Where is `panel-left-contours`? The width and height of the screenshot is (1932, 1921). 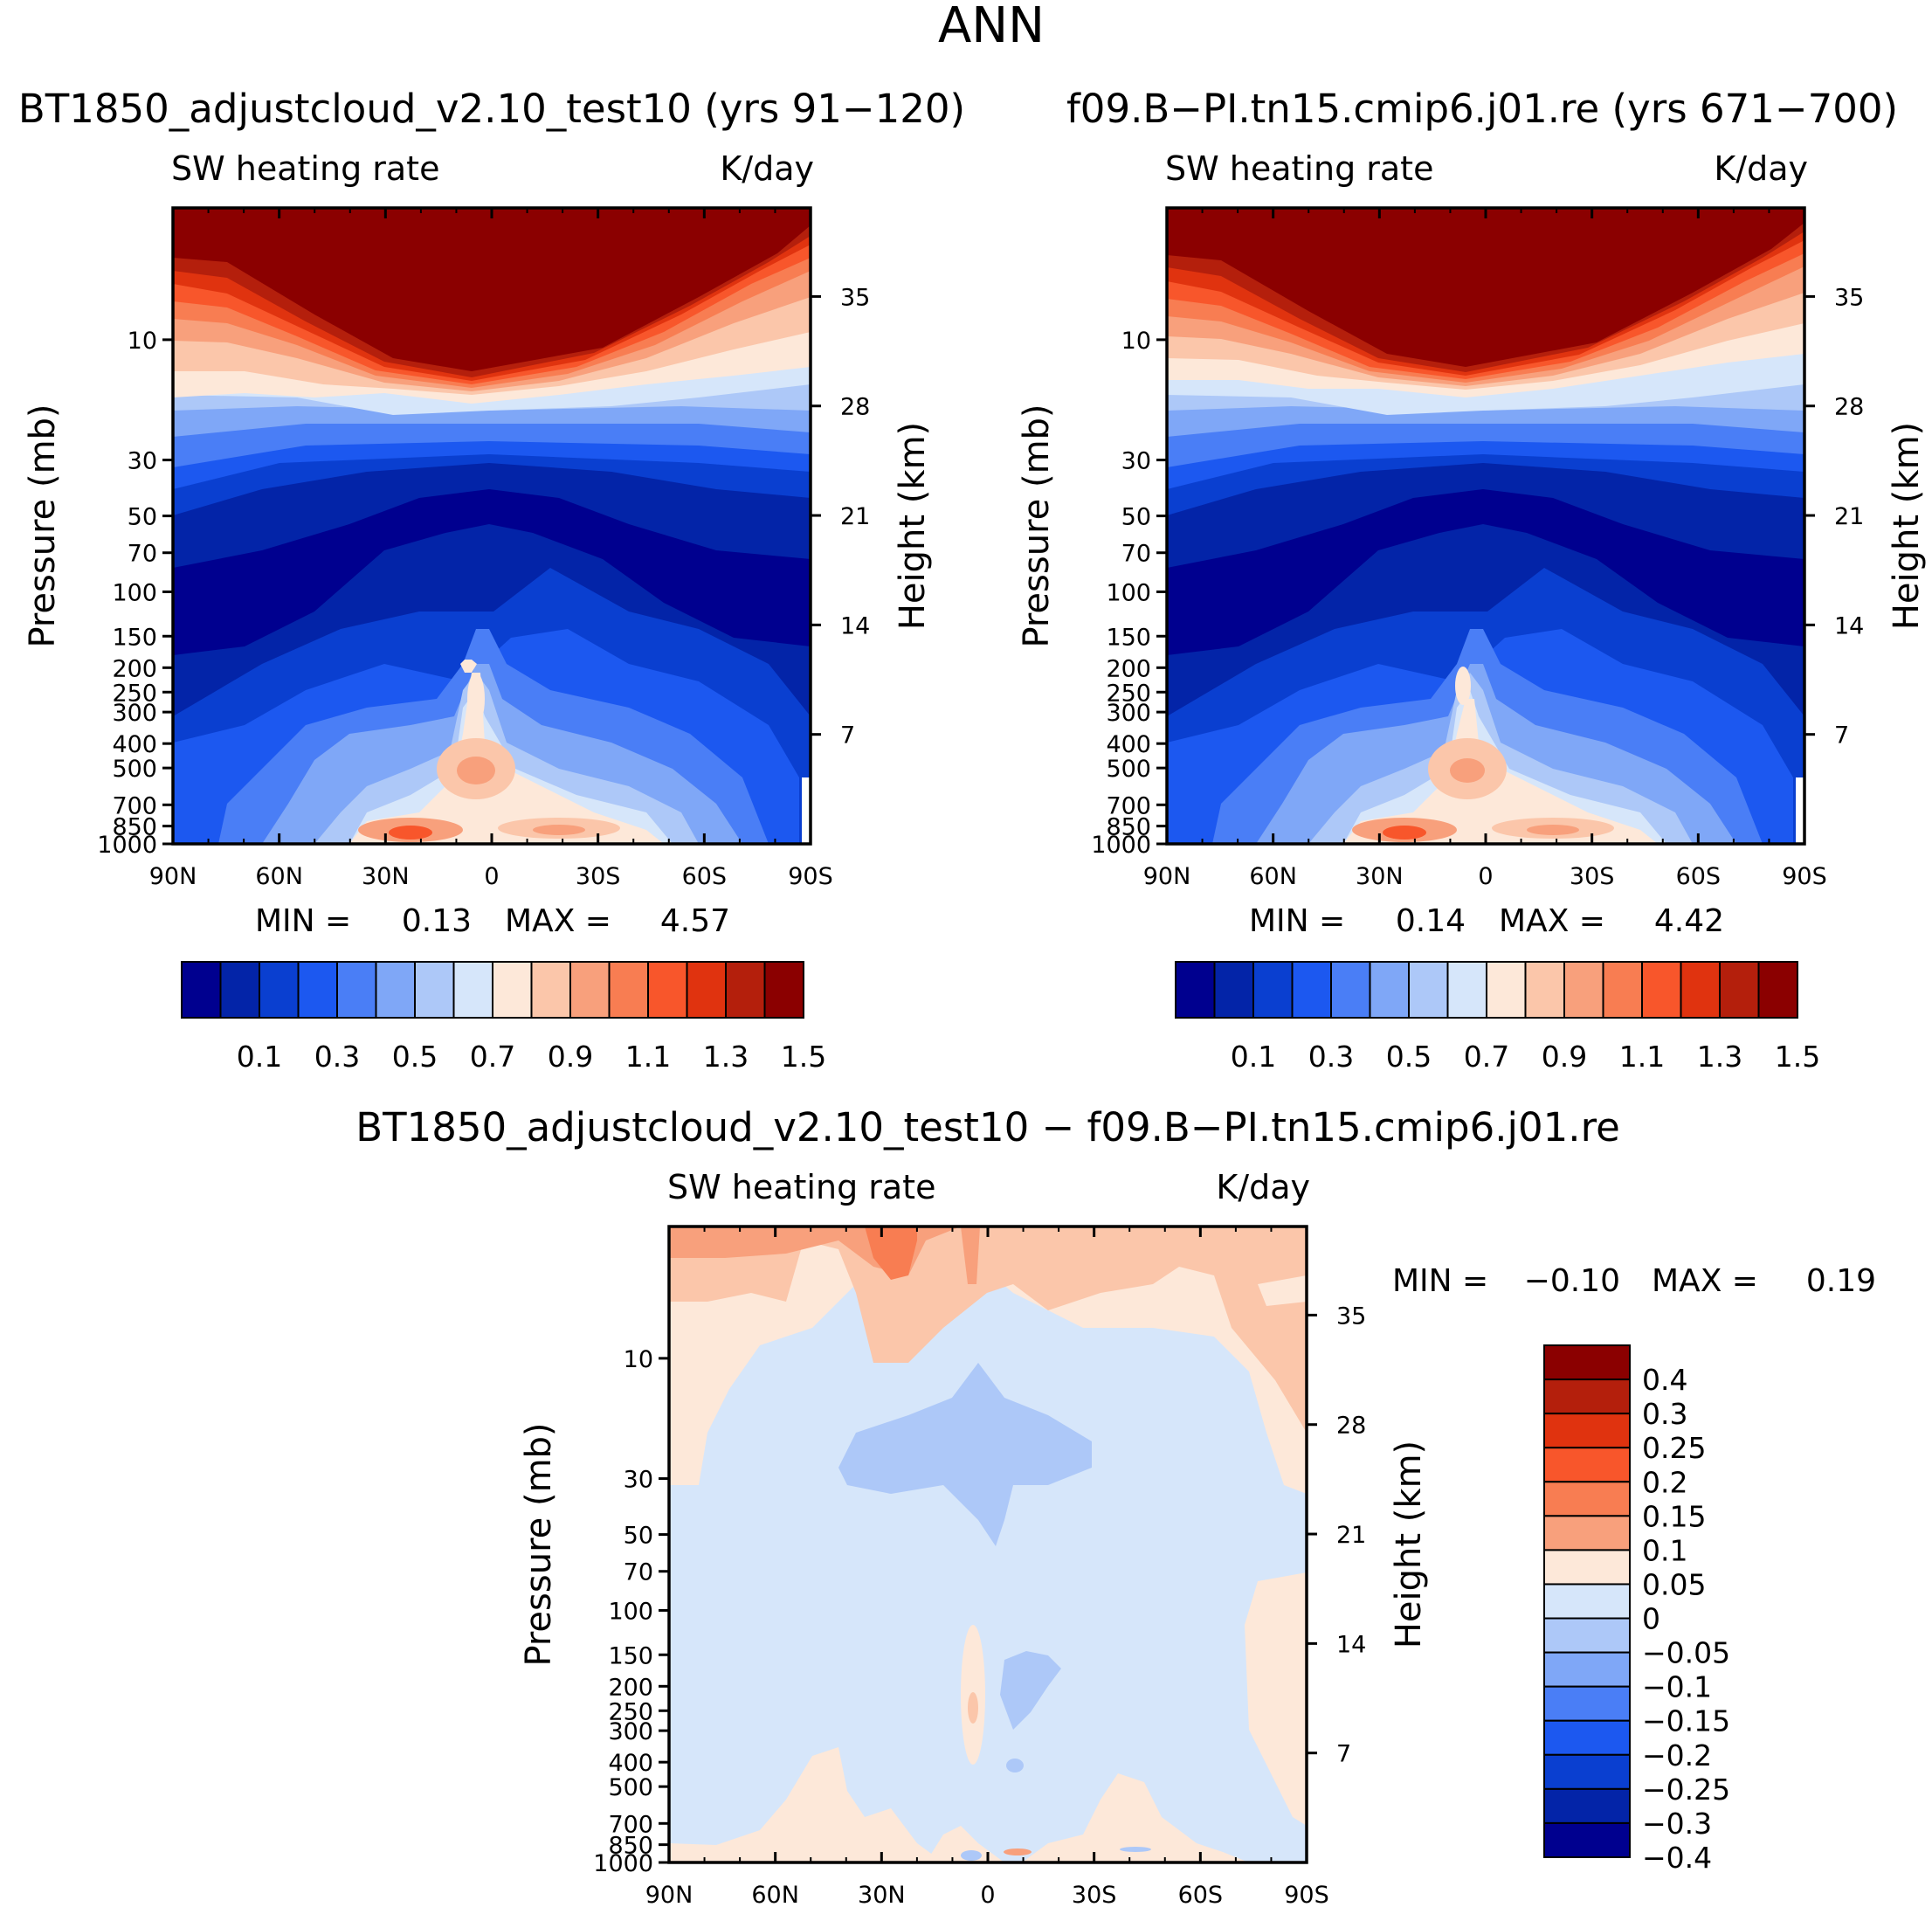
panel-left-contours is located at coordinates (492, 526).